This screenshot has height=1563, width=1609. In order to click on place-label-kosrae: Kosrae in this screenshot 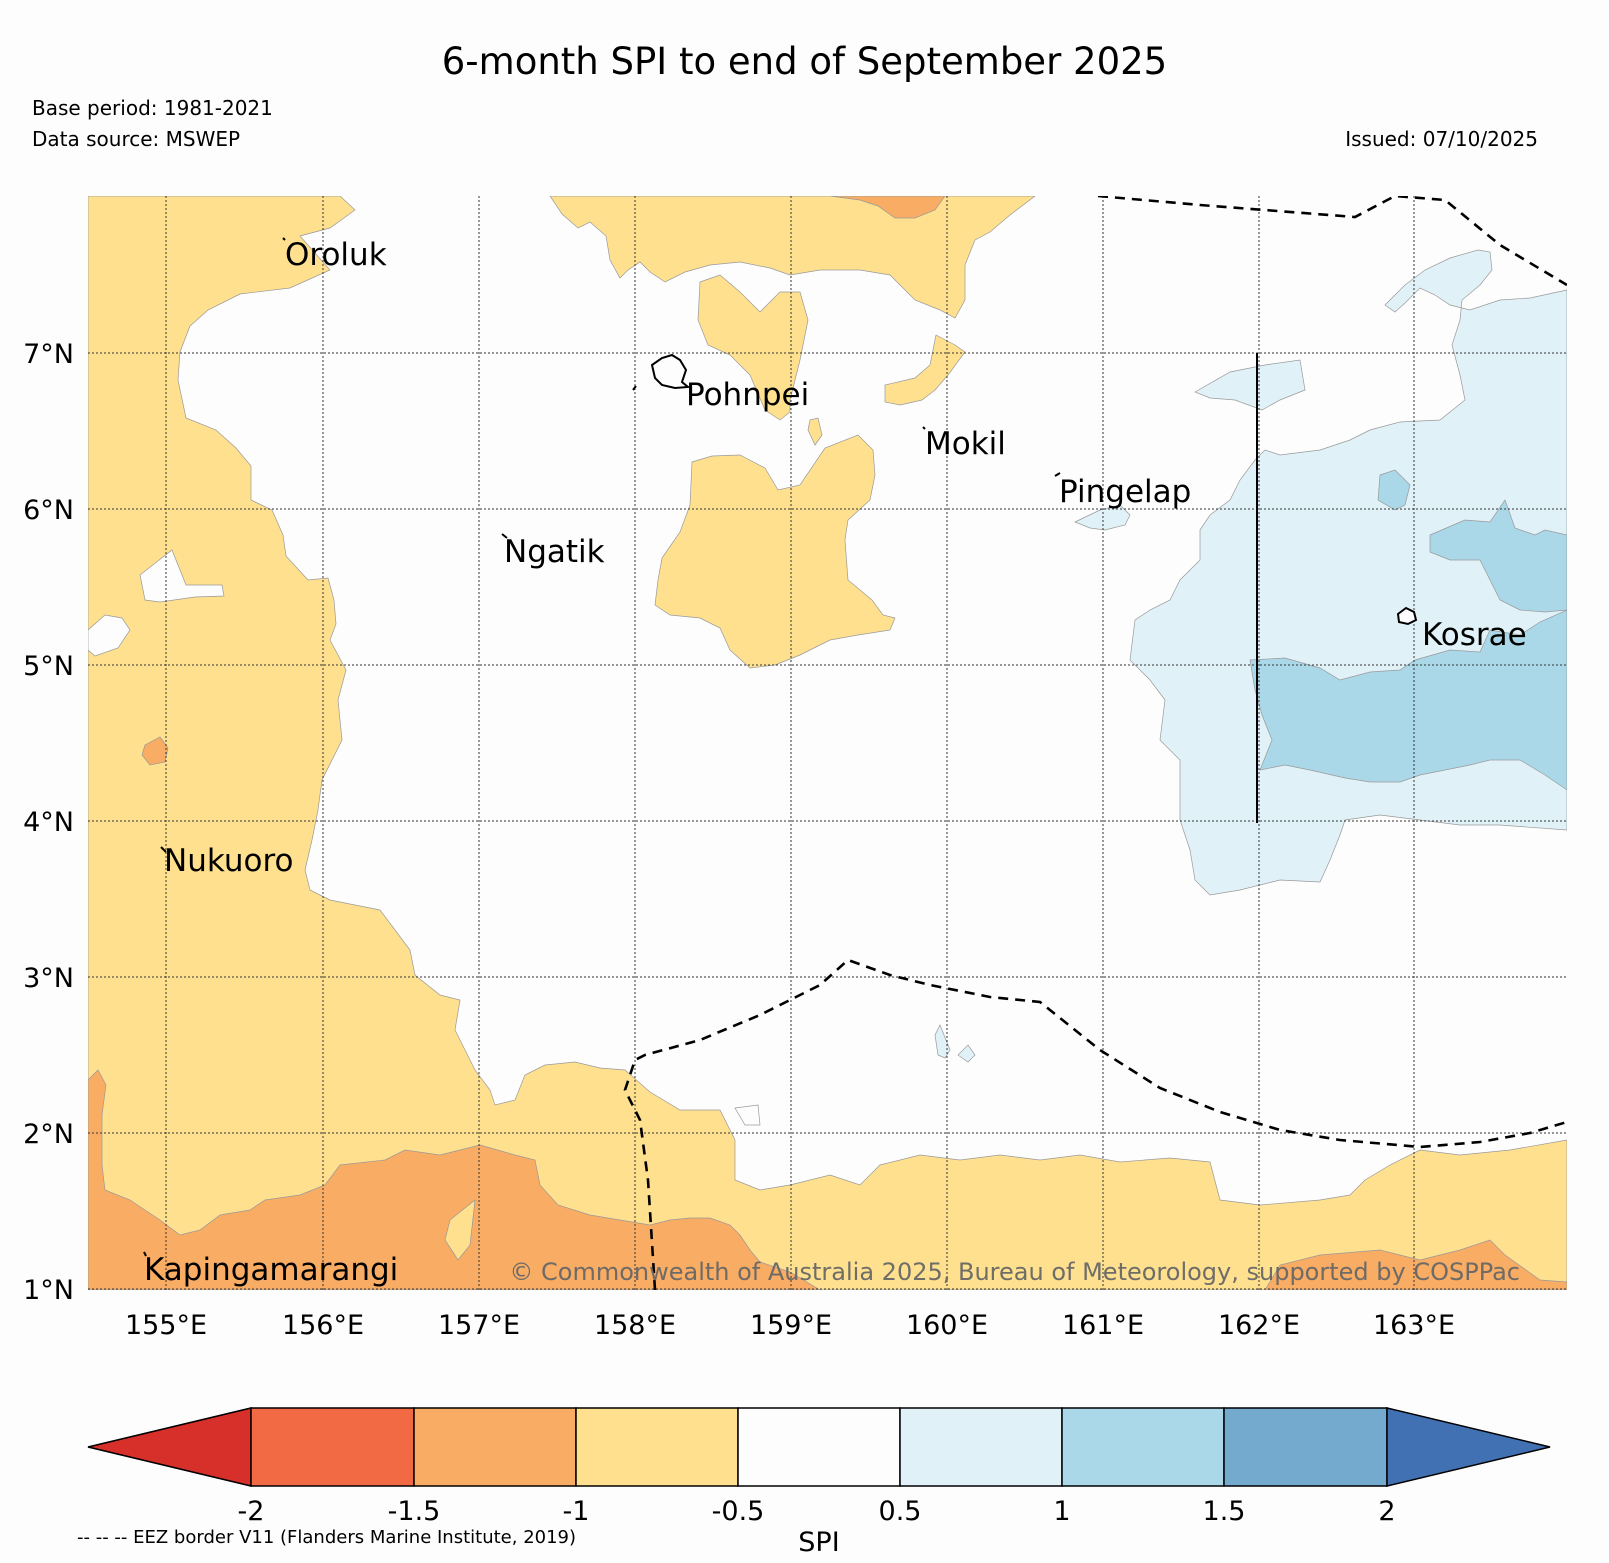, I will do `click(1474, 635)`.